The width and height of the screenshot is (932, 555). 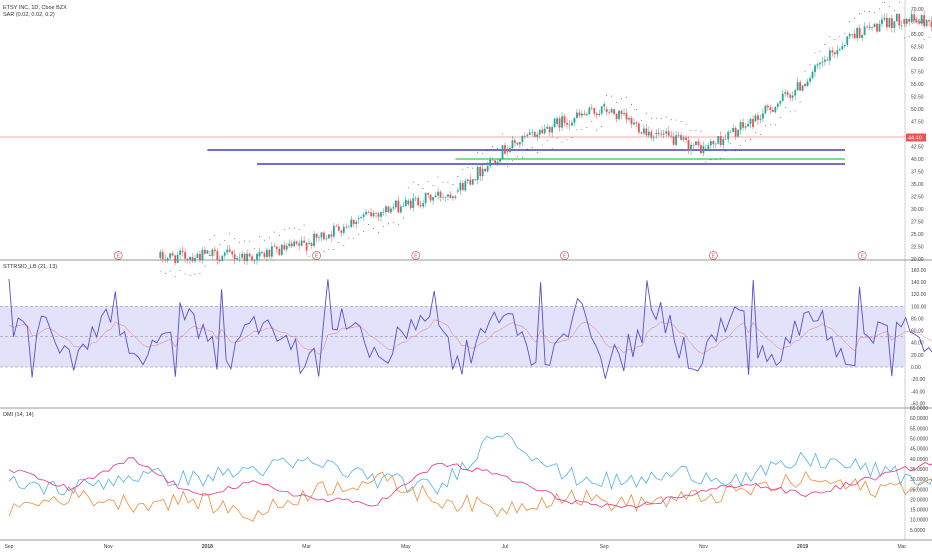 What do you see at coordinates (919, 307) in the screenshot?
I see `stoch-y-tick: 100.00` at bounding box center [919, 307].